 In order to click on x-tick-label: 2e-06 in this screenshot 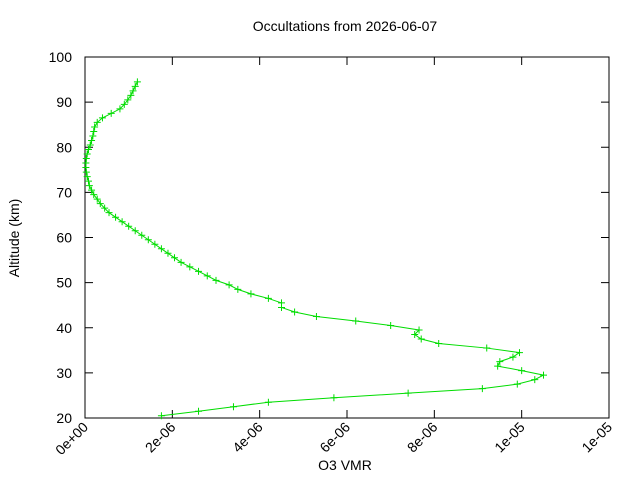, I will do `click(160, 437)`.